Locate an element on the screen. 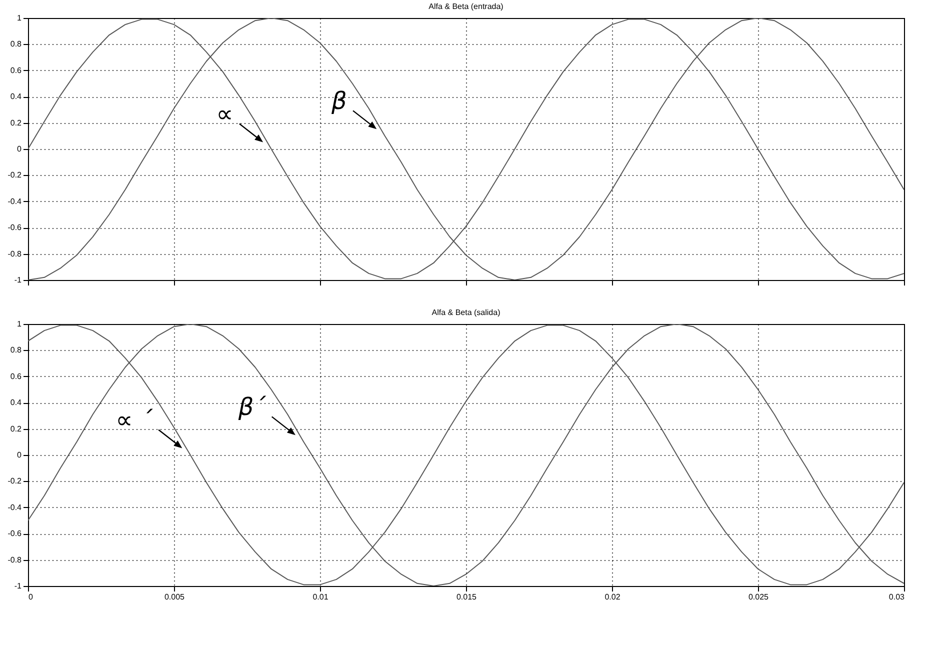  x-tick-label: 0.025 is located at coordinates (759, 597).